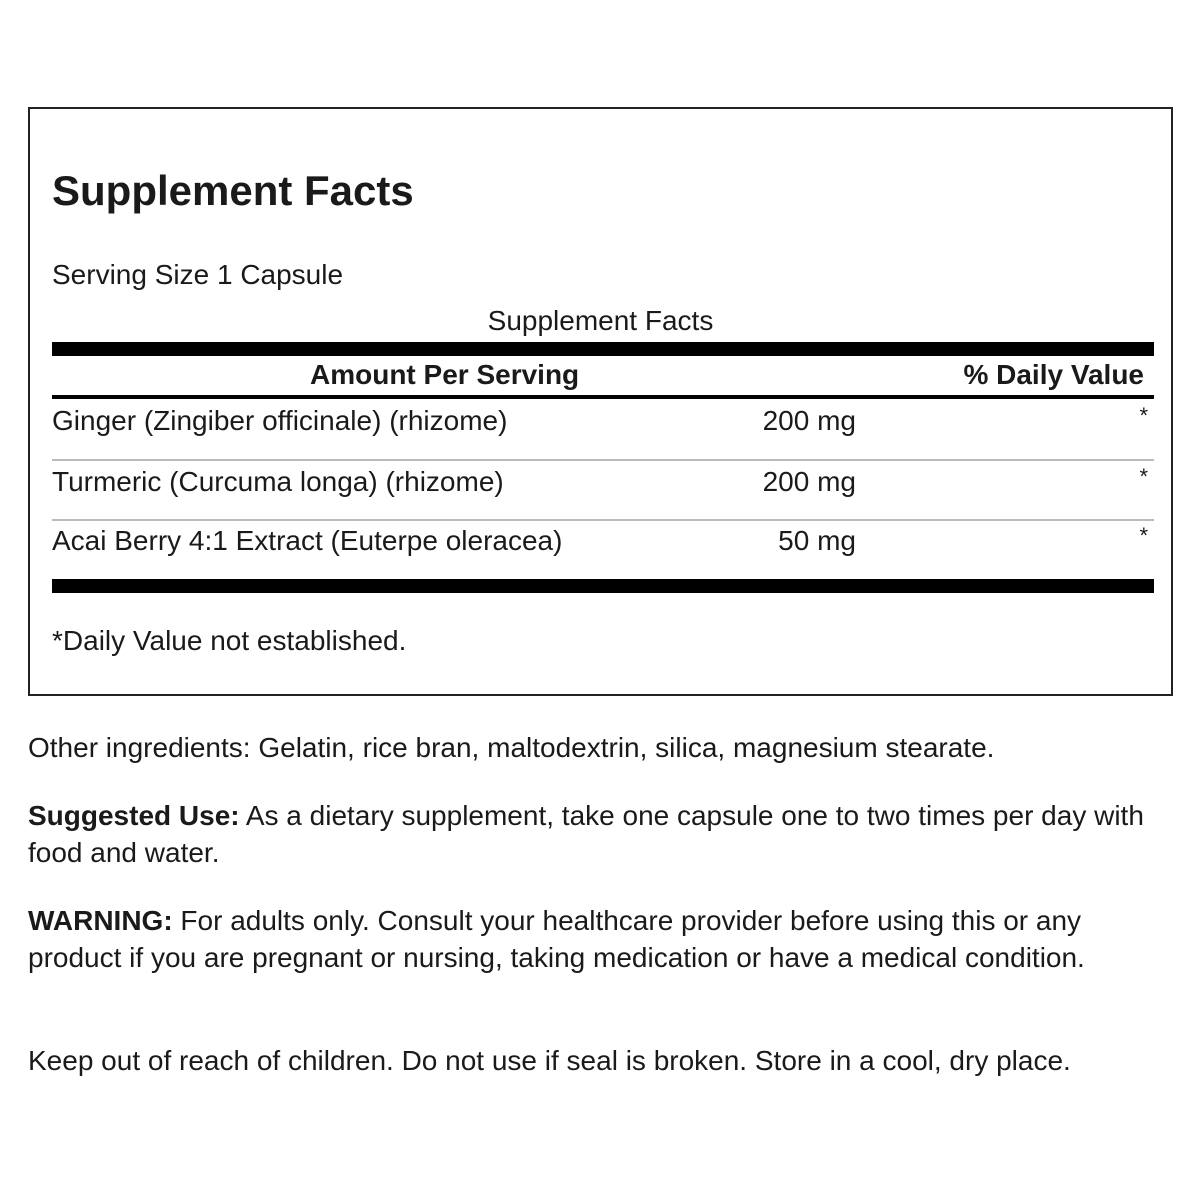 The height and width of the screenshot is (1200, 1200). Describe the element at coordinates (445, 374) in the screenshot. I see `header-amount: Amount Per Serving` at that location.